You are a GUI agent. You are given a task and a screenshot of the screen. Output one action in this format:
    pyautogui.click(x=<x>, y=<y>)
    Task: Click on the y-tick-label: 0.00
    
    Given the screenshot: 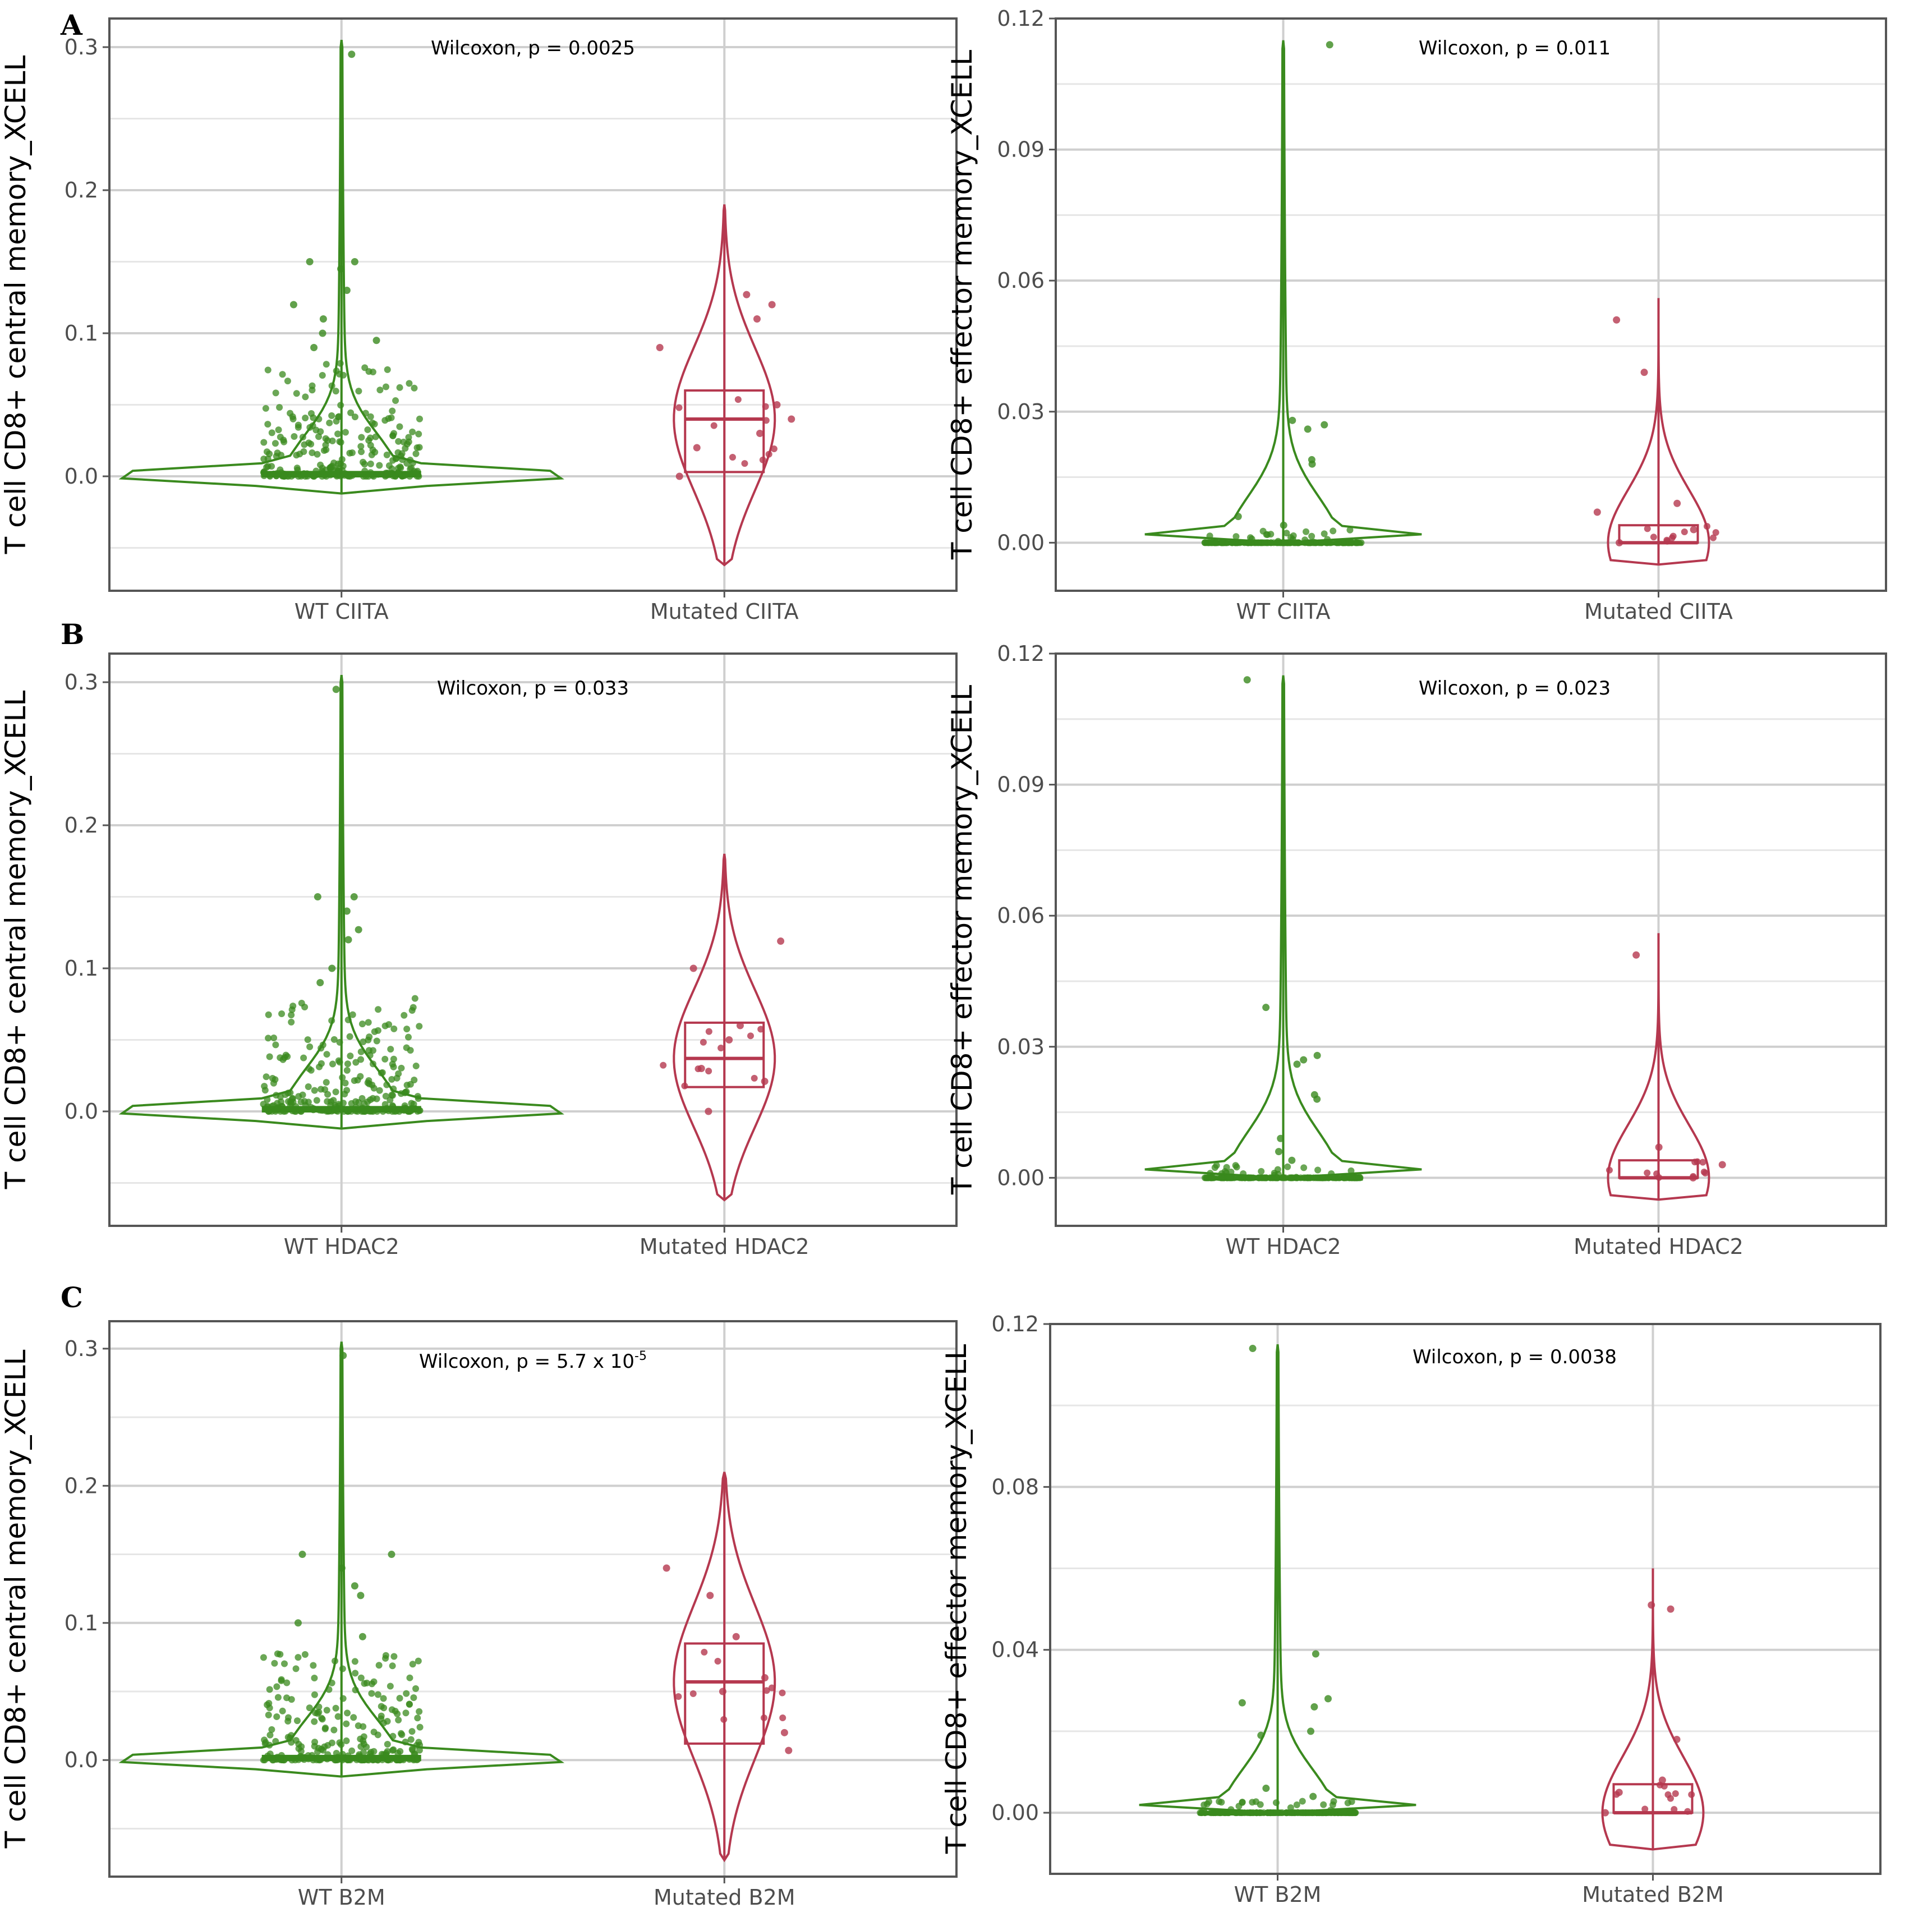 What is the action you would take?
    pyautogui.click(x=1021, y=542)
    